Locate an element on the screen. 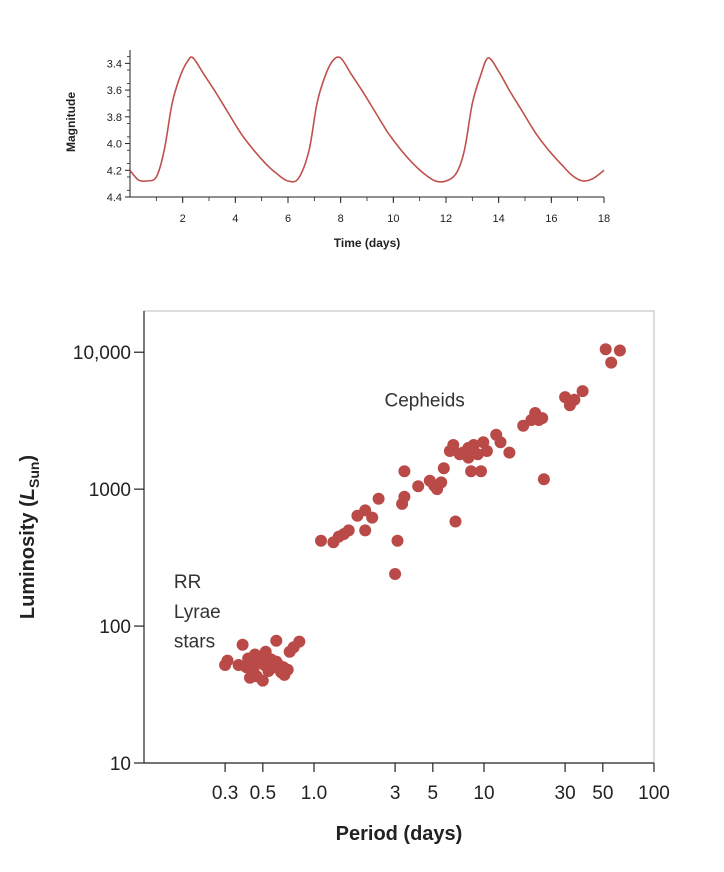  x-tick-label: 8 is located at coordinates (341, 219).